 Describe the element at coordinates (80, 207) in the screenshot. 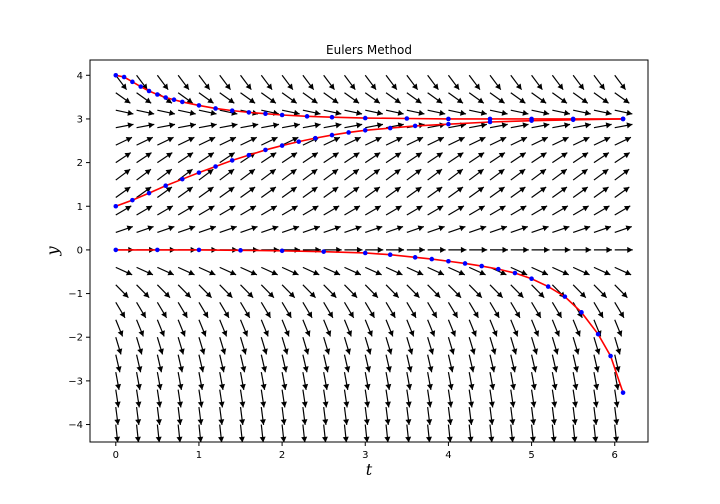

I see `y-tick-label: 1` at that location.